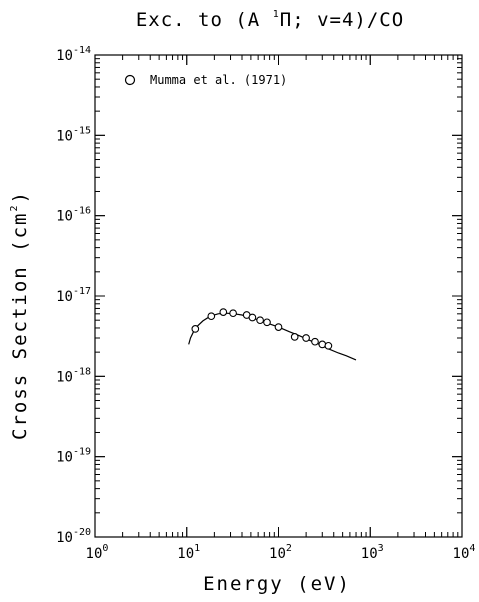  I want to click on y-tick-label: 10-20, so click(73, 536).